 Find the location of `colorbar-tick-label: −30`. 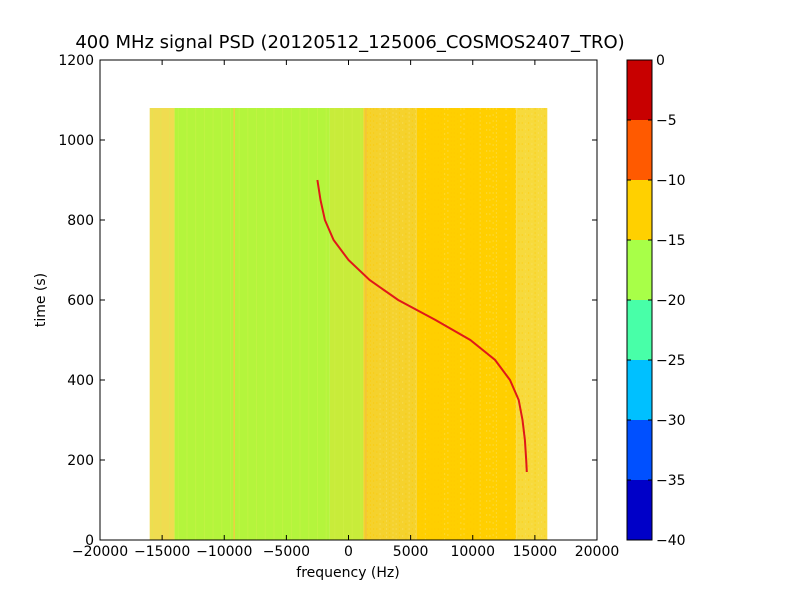

colorbar-tick-label: −30 is located at coordinates (671, 421).